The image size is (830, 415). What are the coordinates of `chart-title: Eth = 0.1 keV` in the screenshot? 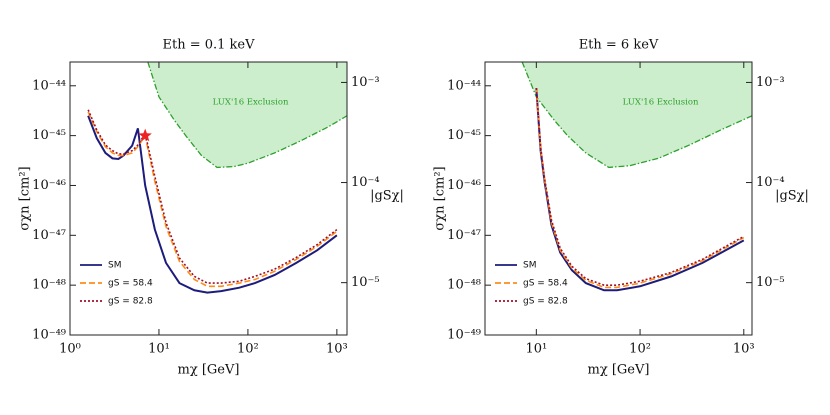 It's located at (208, 45).